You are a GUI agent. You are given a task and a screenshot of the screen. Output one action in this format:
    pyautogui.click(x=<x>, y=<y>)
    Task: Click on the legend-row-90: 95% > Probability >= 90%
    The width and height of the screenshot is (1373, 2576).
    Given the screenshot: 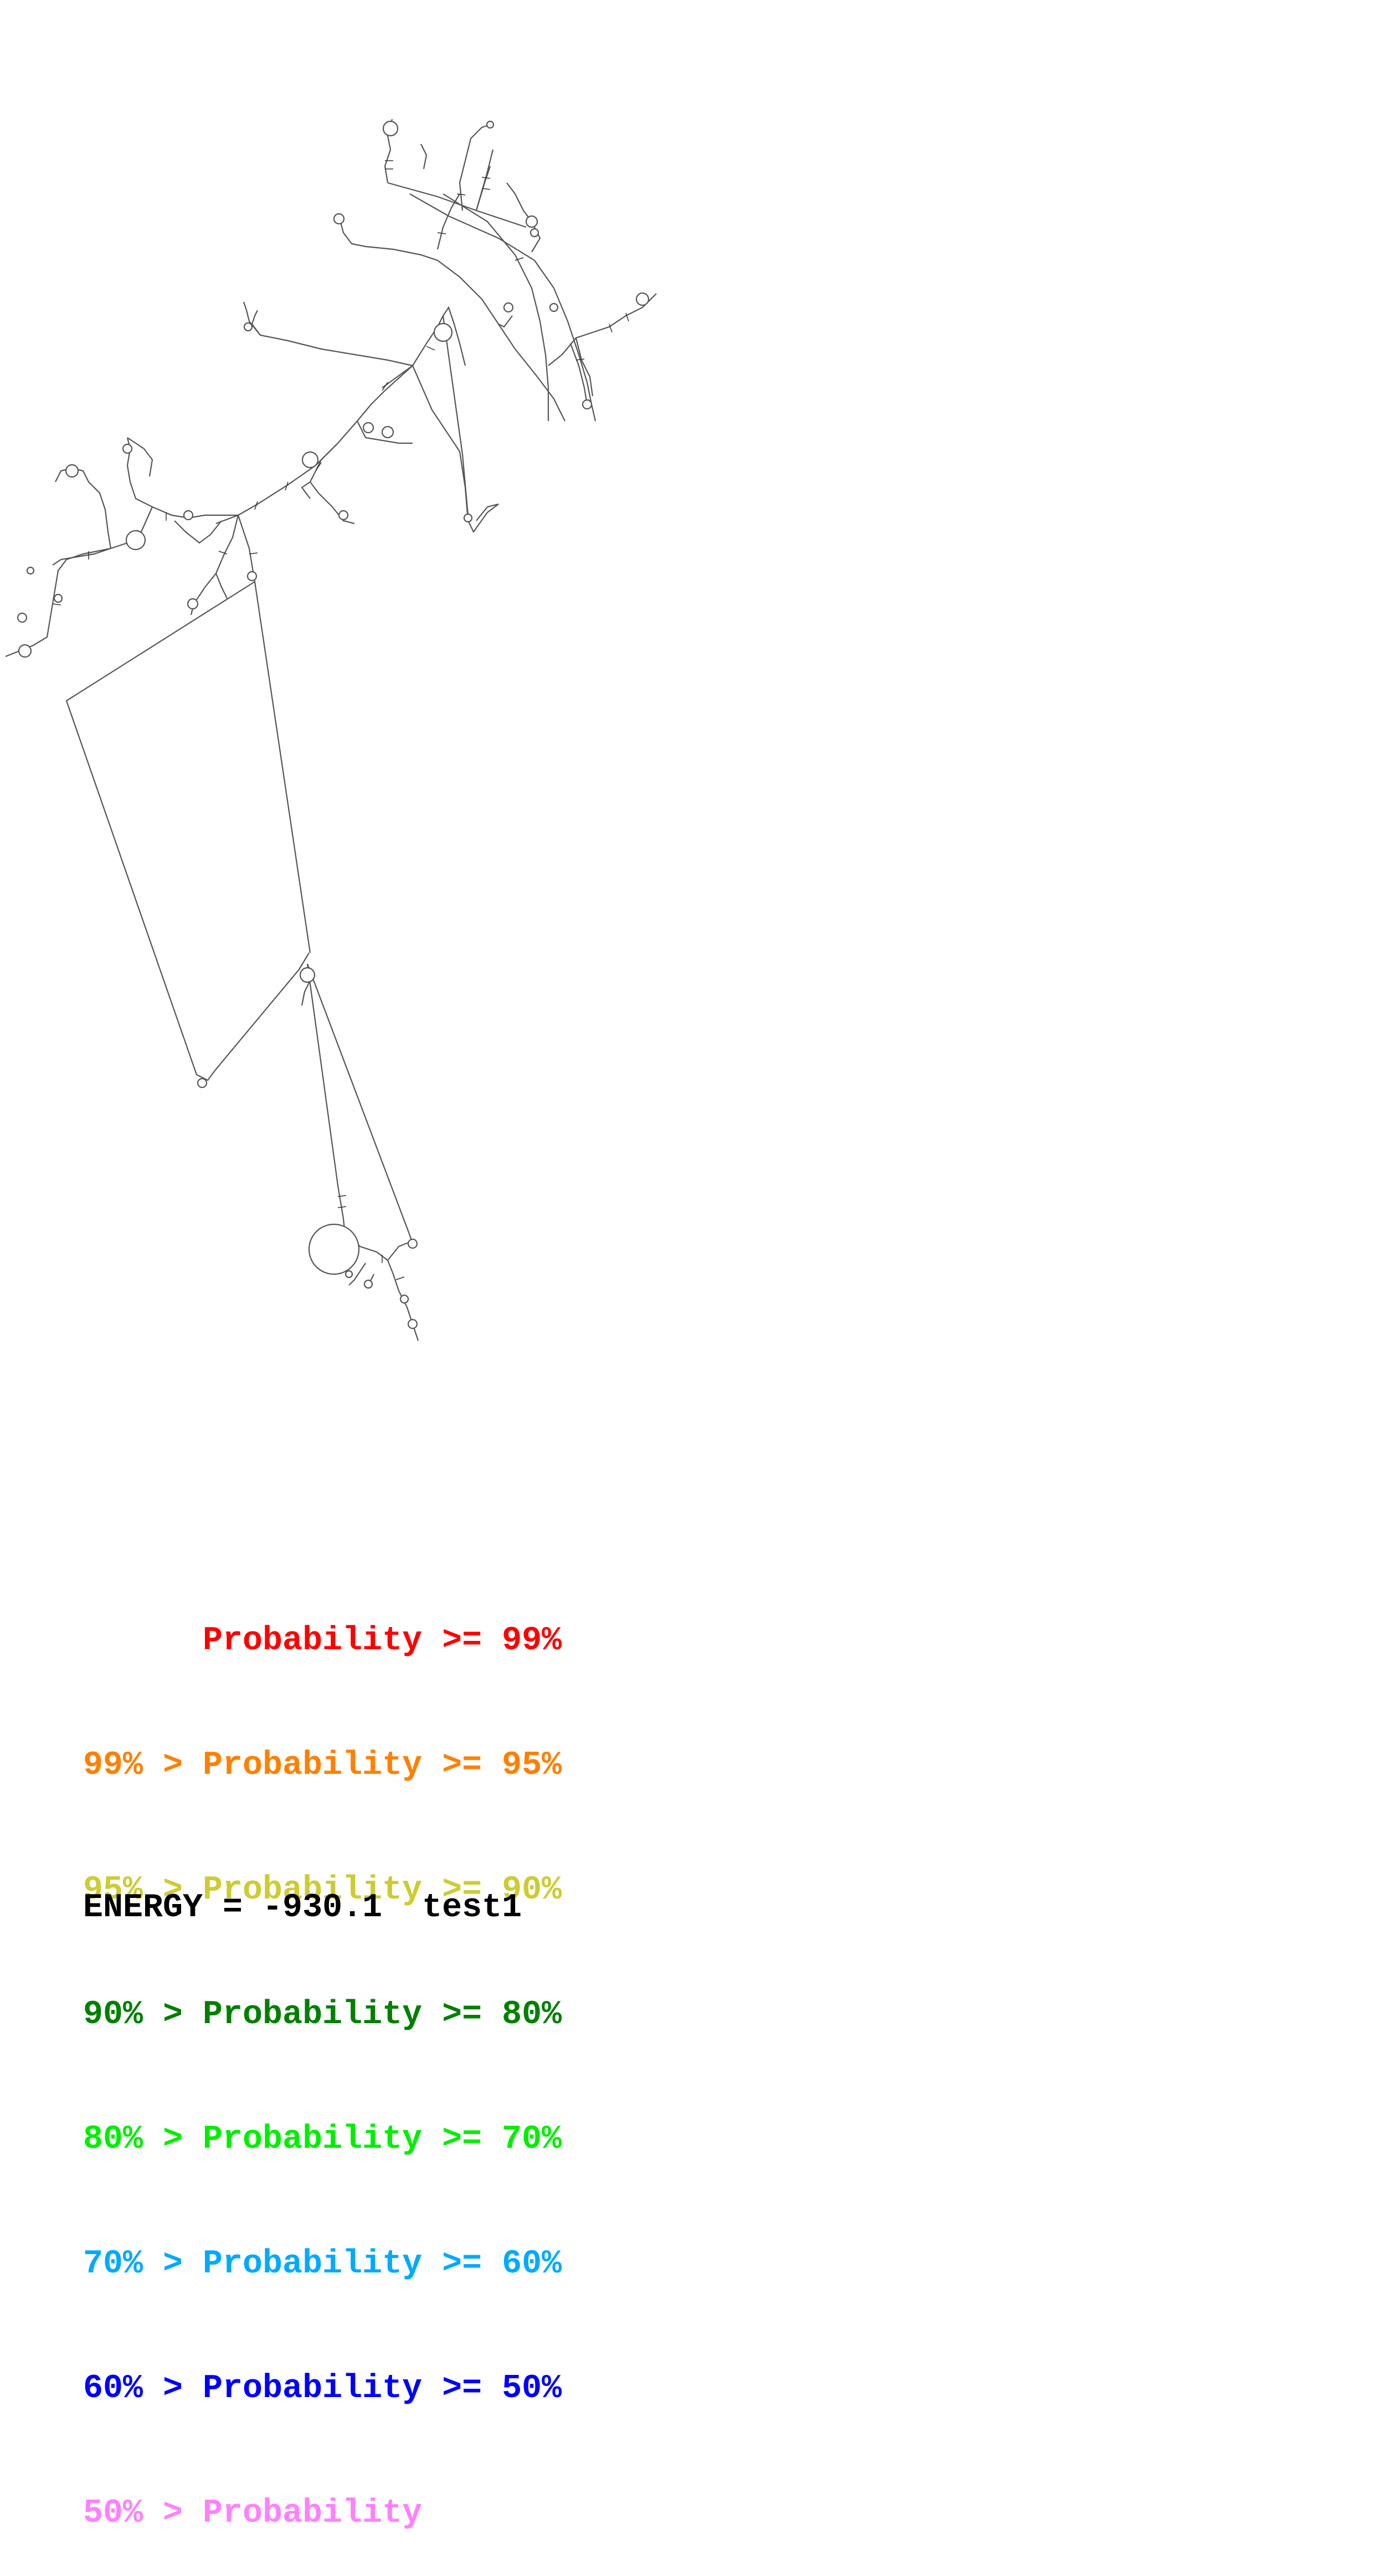 What is the action you would take?
    pyautogui.click(x=322, y=1890)
    